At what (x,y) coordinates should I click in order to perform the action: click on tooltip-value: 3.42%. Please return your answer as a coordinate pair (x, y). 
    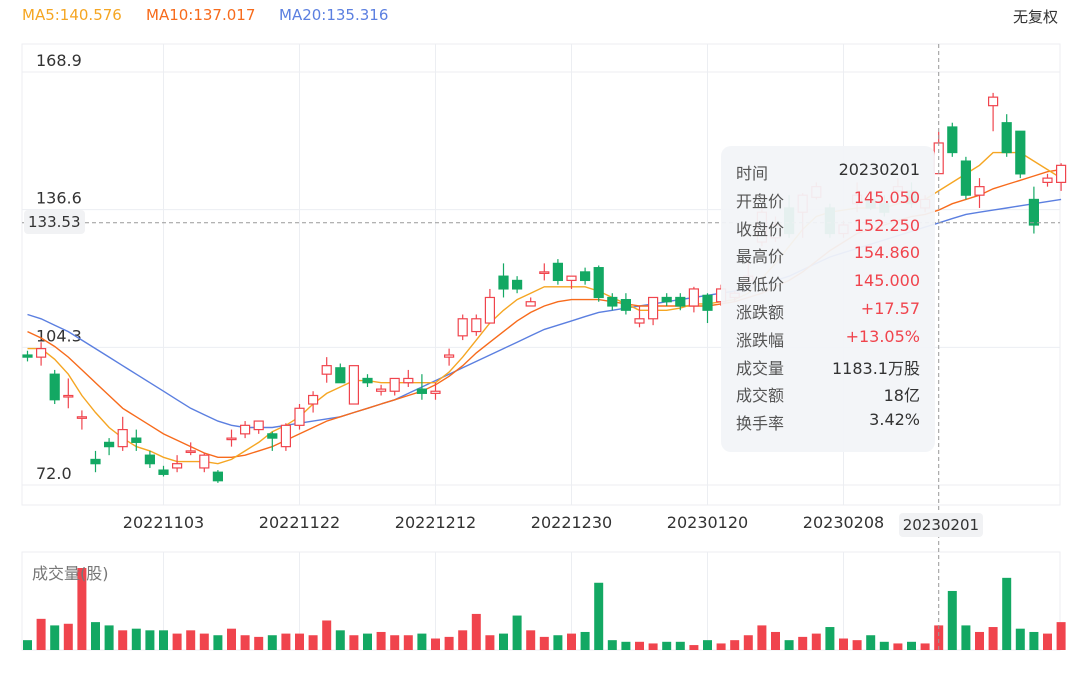
    Looking at the image, I should click on (894, 420).